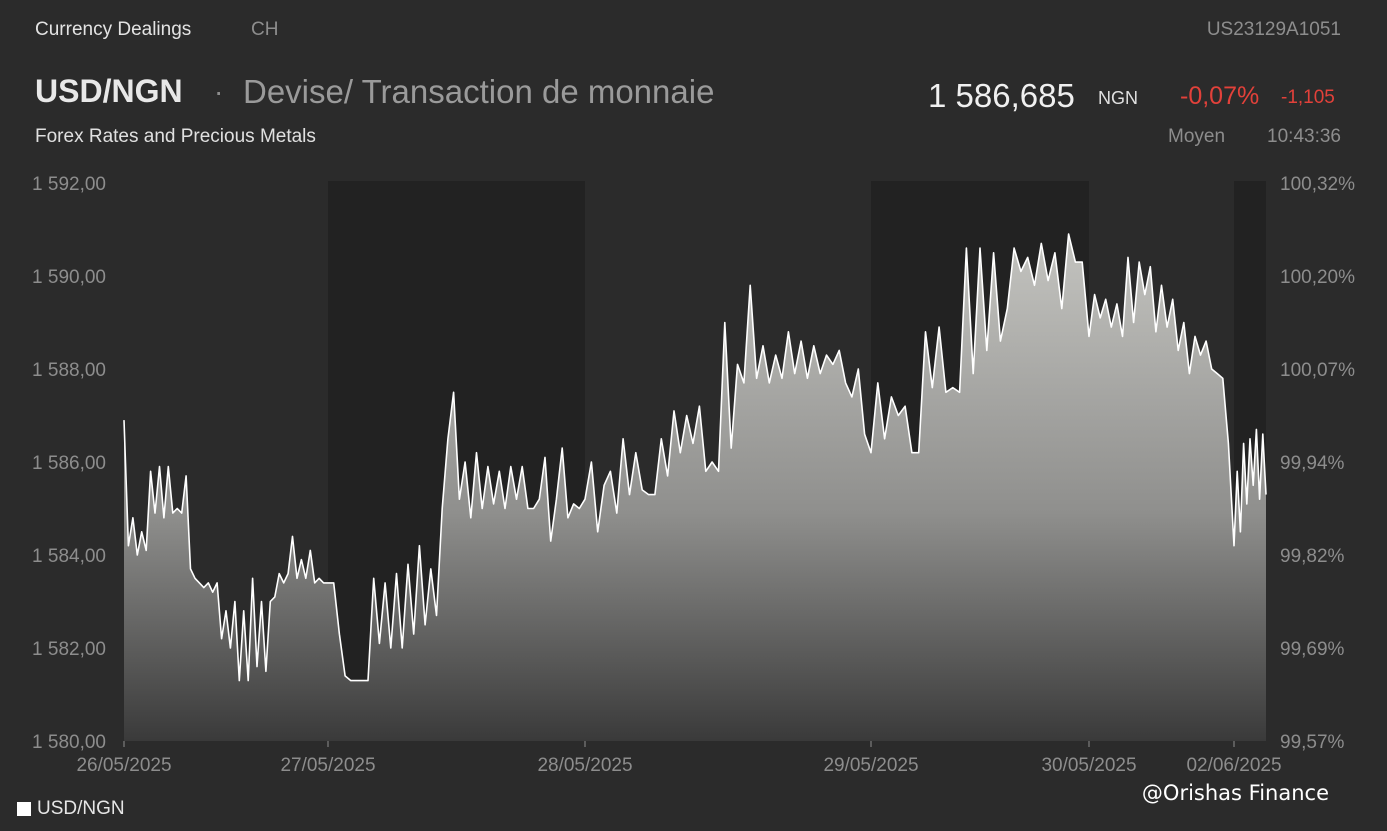 The image size is (1387, 831). I want to click on y-tick-right: 99,82%, so click(1312, 556).